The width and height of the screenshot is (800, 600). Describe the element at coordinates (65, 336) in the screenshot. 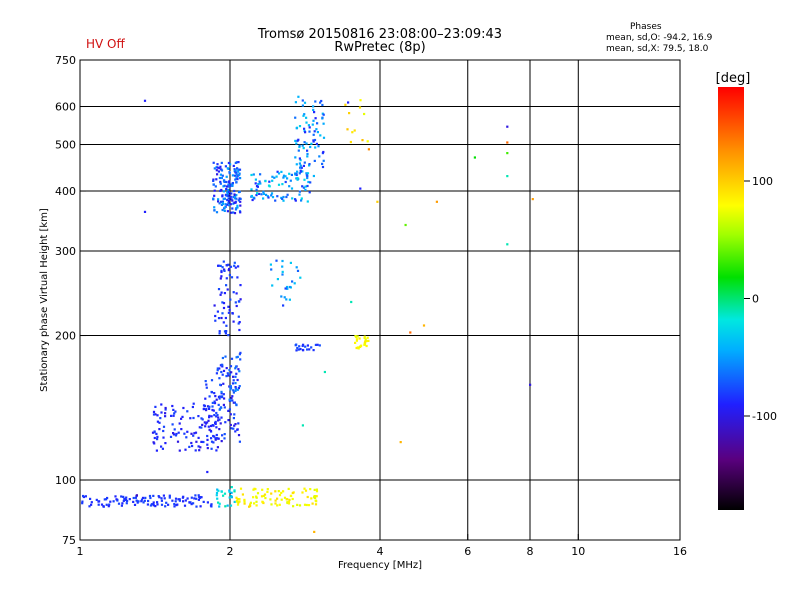

I see `y-tick-label: 200` at that location.